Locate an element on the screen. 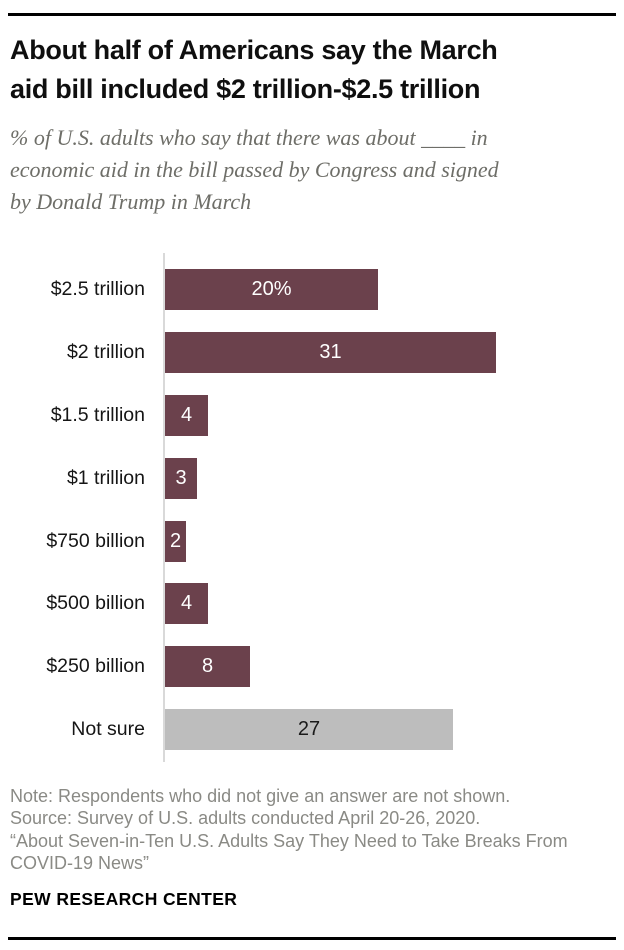 The width and height of the screenshot is (624, 950). category-label: $2 trillion is located at coordinates (105, 351).